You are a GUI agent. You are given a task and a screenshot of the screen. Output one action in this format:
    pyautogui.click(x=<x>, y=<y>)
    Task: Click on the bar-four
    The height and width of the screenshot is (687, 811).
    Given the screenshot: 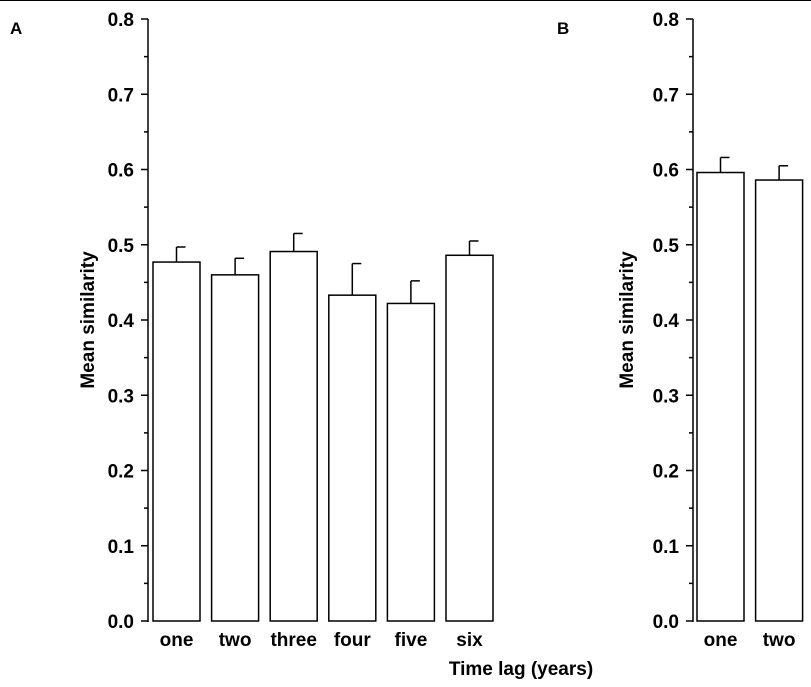 What is the action you would take?
    pyautogui.click(x=352, y=458)
    